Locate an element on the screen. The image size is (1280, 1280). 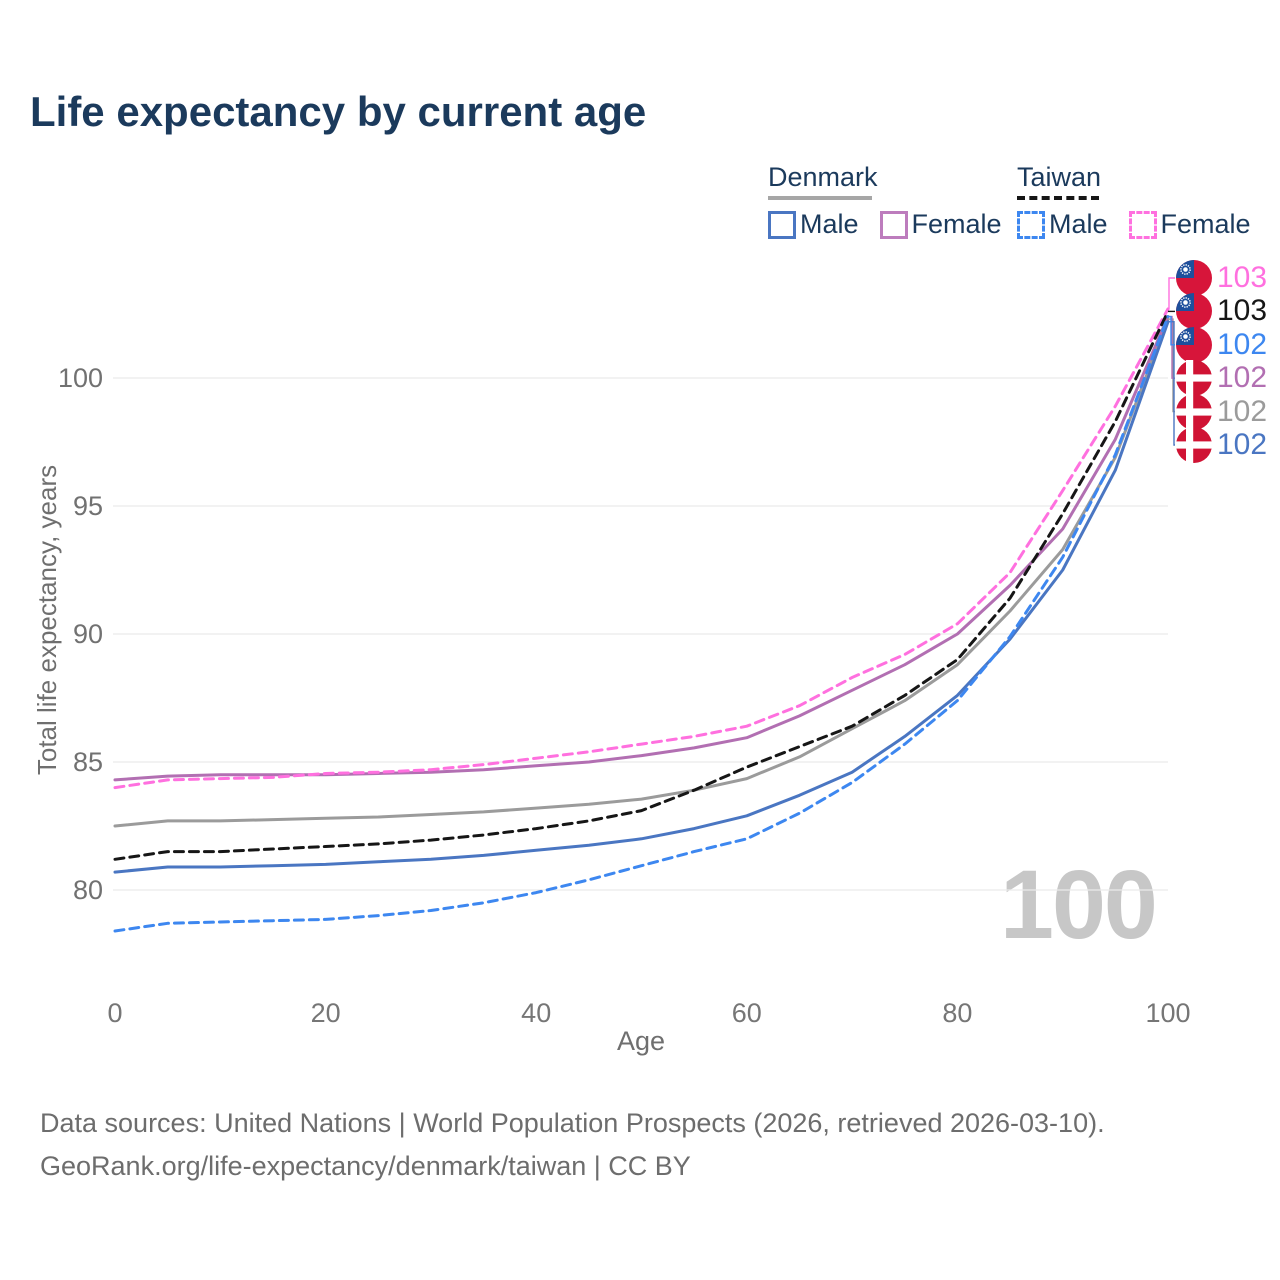
legend-taiwan-label: Taiwan is located at coordinates (1059, 177).